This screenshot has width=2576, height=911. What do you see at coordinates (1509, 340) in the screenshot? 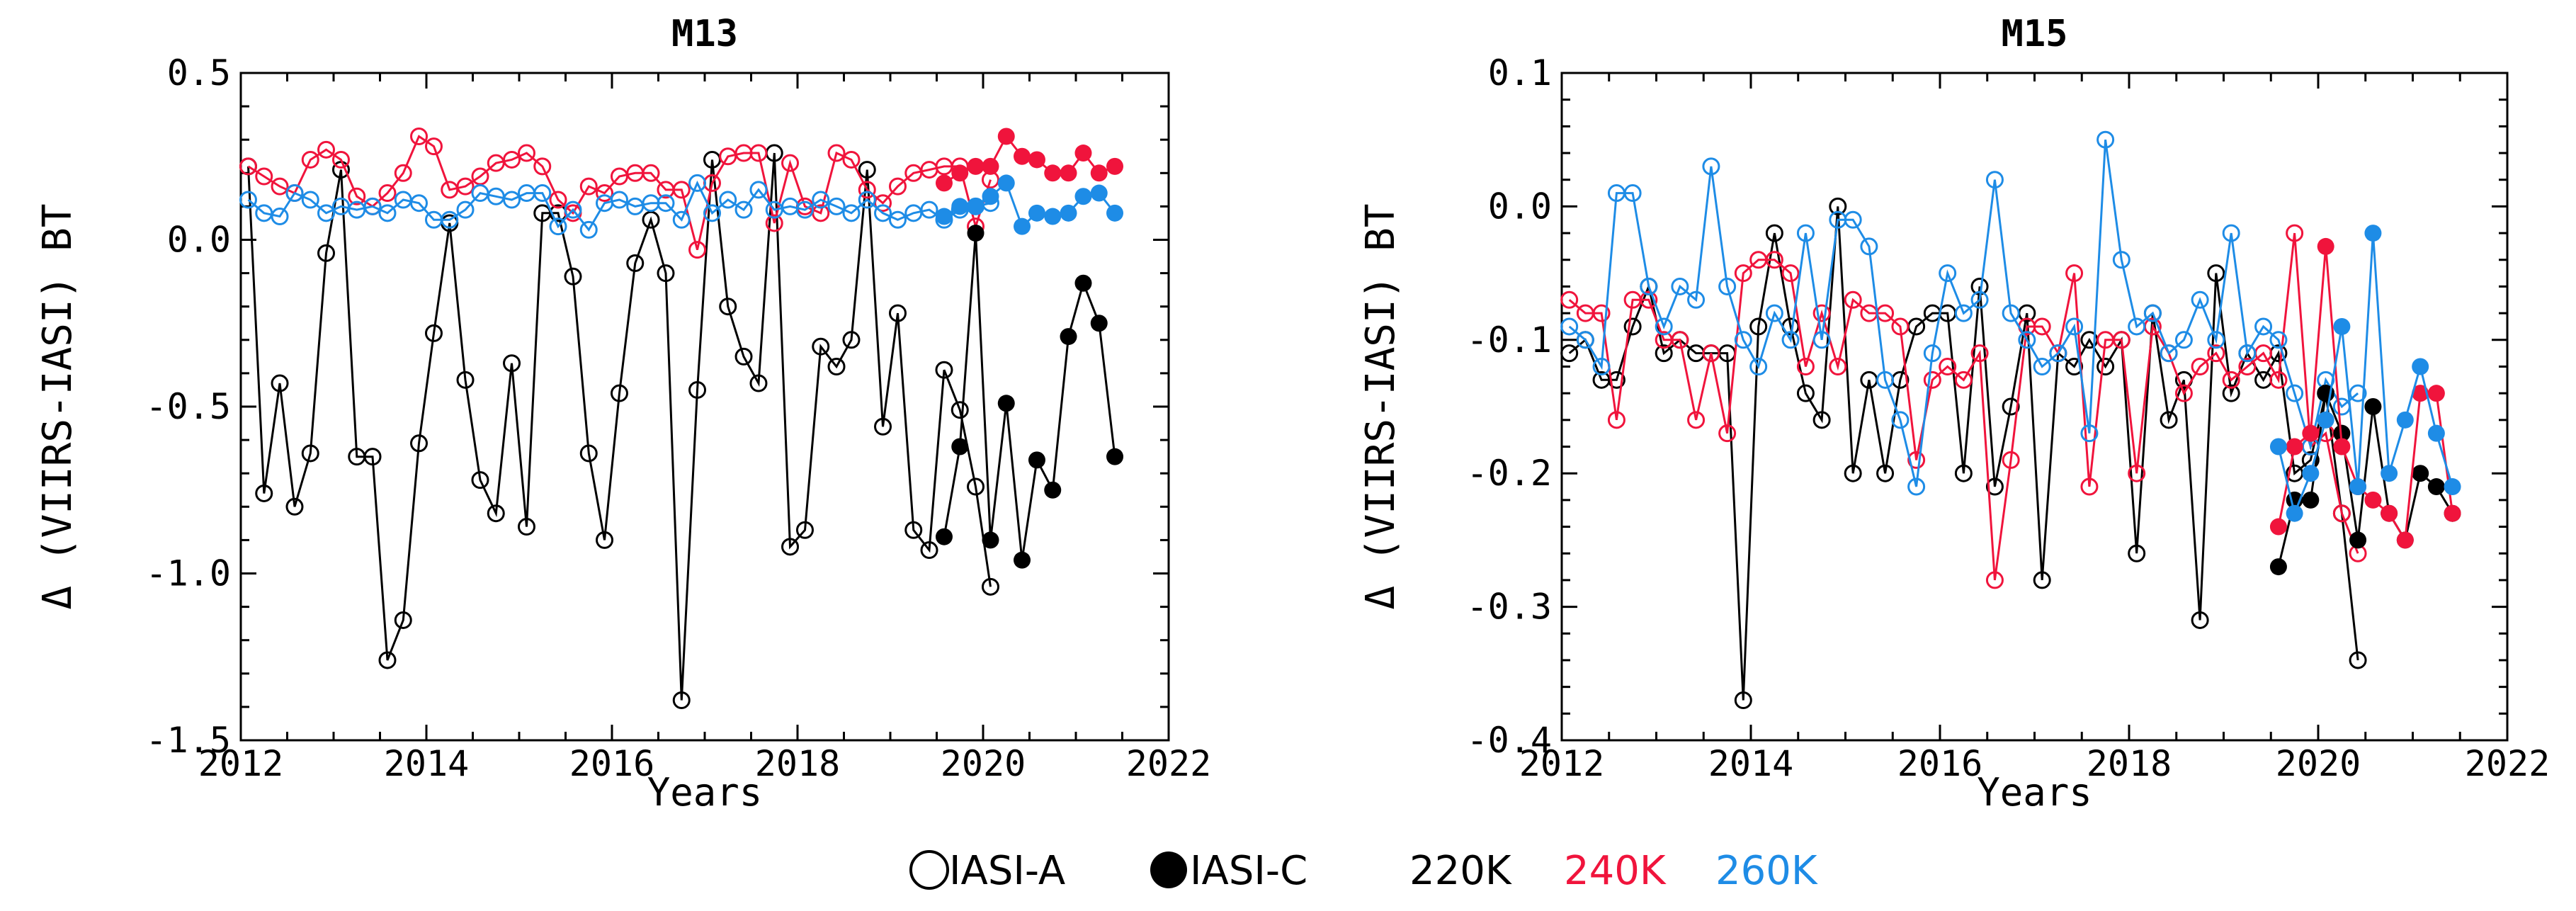
I see `chart-m15-ytick-label: -0.1` at bounding box center [1509, 340].